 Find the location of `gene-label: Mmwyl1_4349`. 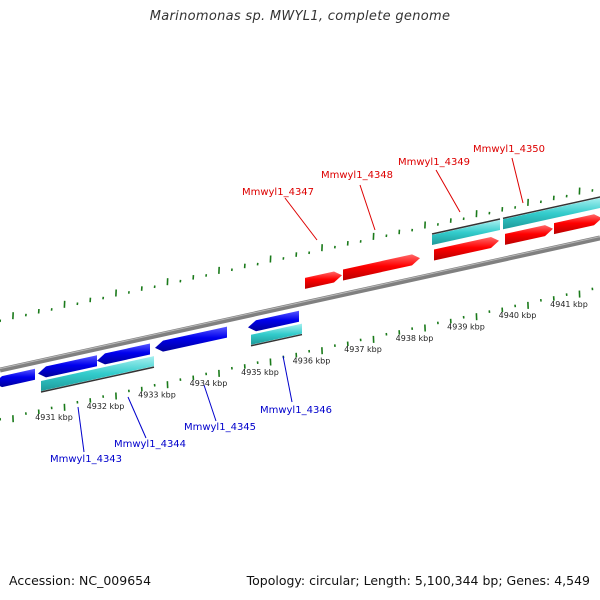

gene-label: Mmwyl1_4349 is located at coordinates (434, 162).